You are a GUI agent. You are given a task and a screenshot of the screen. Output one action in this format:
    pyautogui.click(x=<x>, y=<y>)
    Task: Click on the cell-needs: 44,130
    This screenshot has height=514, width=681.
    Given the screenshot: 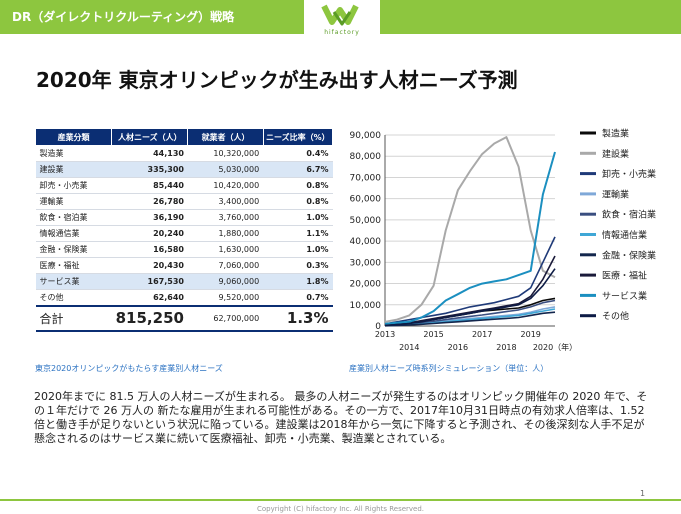 What is the action you would take?
    pyautogui.click(x=149, y=153)
    